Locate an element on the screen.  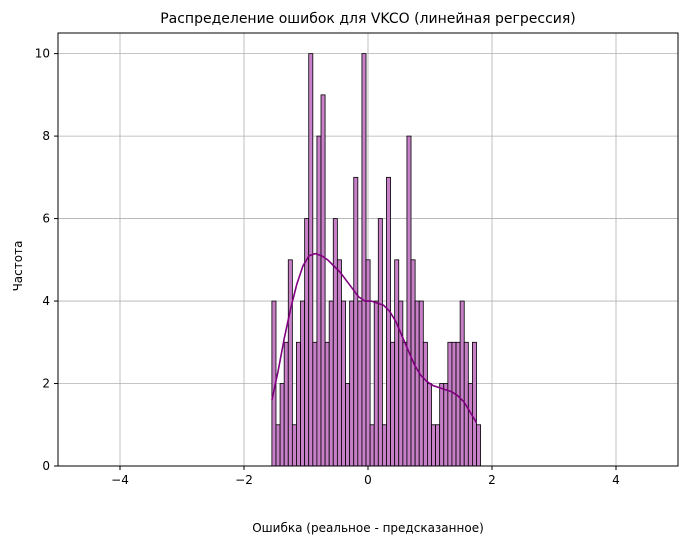
y-tick-label-2: 4 is located at coordinates (46, 301).